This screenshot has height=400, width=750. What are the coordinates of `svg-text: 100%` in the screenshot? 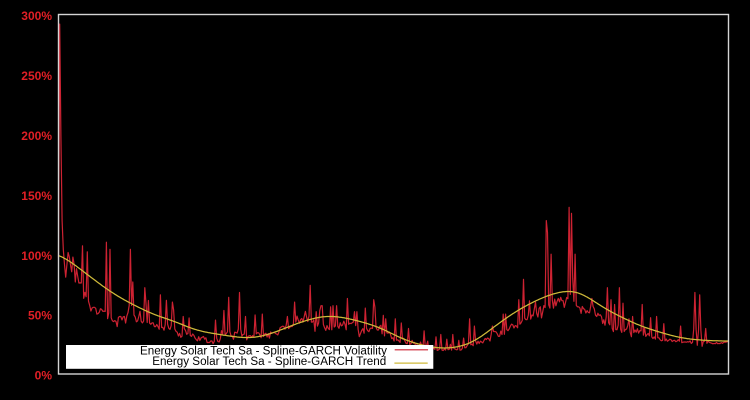 It's located at (36, 256).